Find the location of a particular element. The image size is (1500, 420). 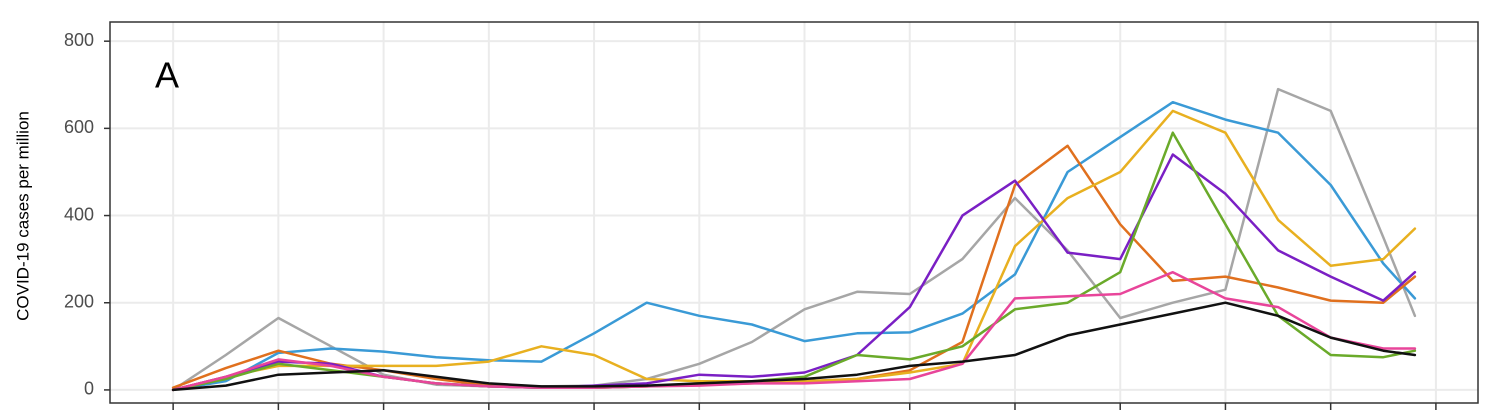

y-tick-label: 800 is located at coordinates (79, 40).